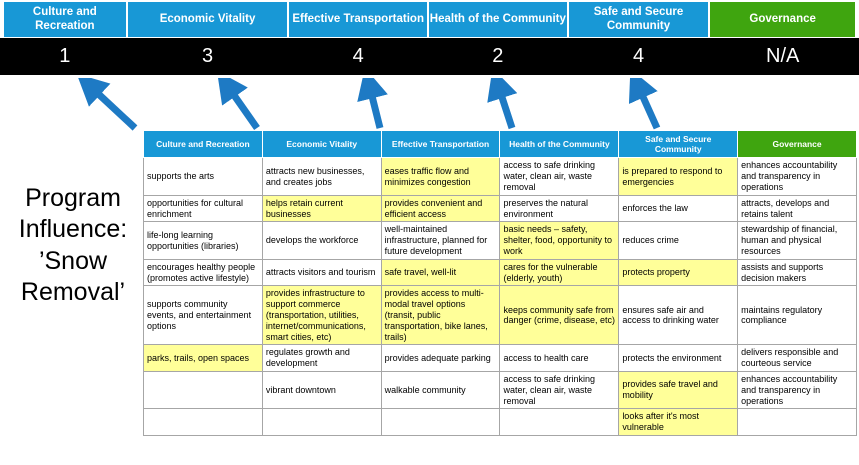 Image resolution: width=859 pixels, height=465 pixels. I want to click on matrix-cell-4-5: maintains regulatory compliance, so click(797, 315).